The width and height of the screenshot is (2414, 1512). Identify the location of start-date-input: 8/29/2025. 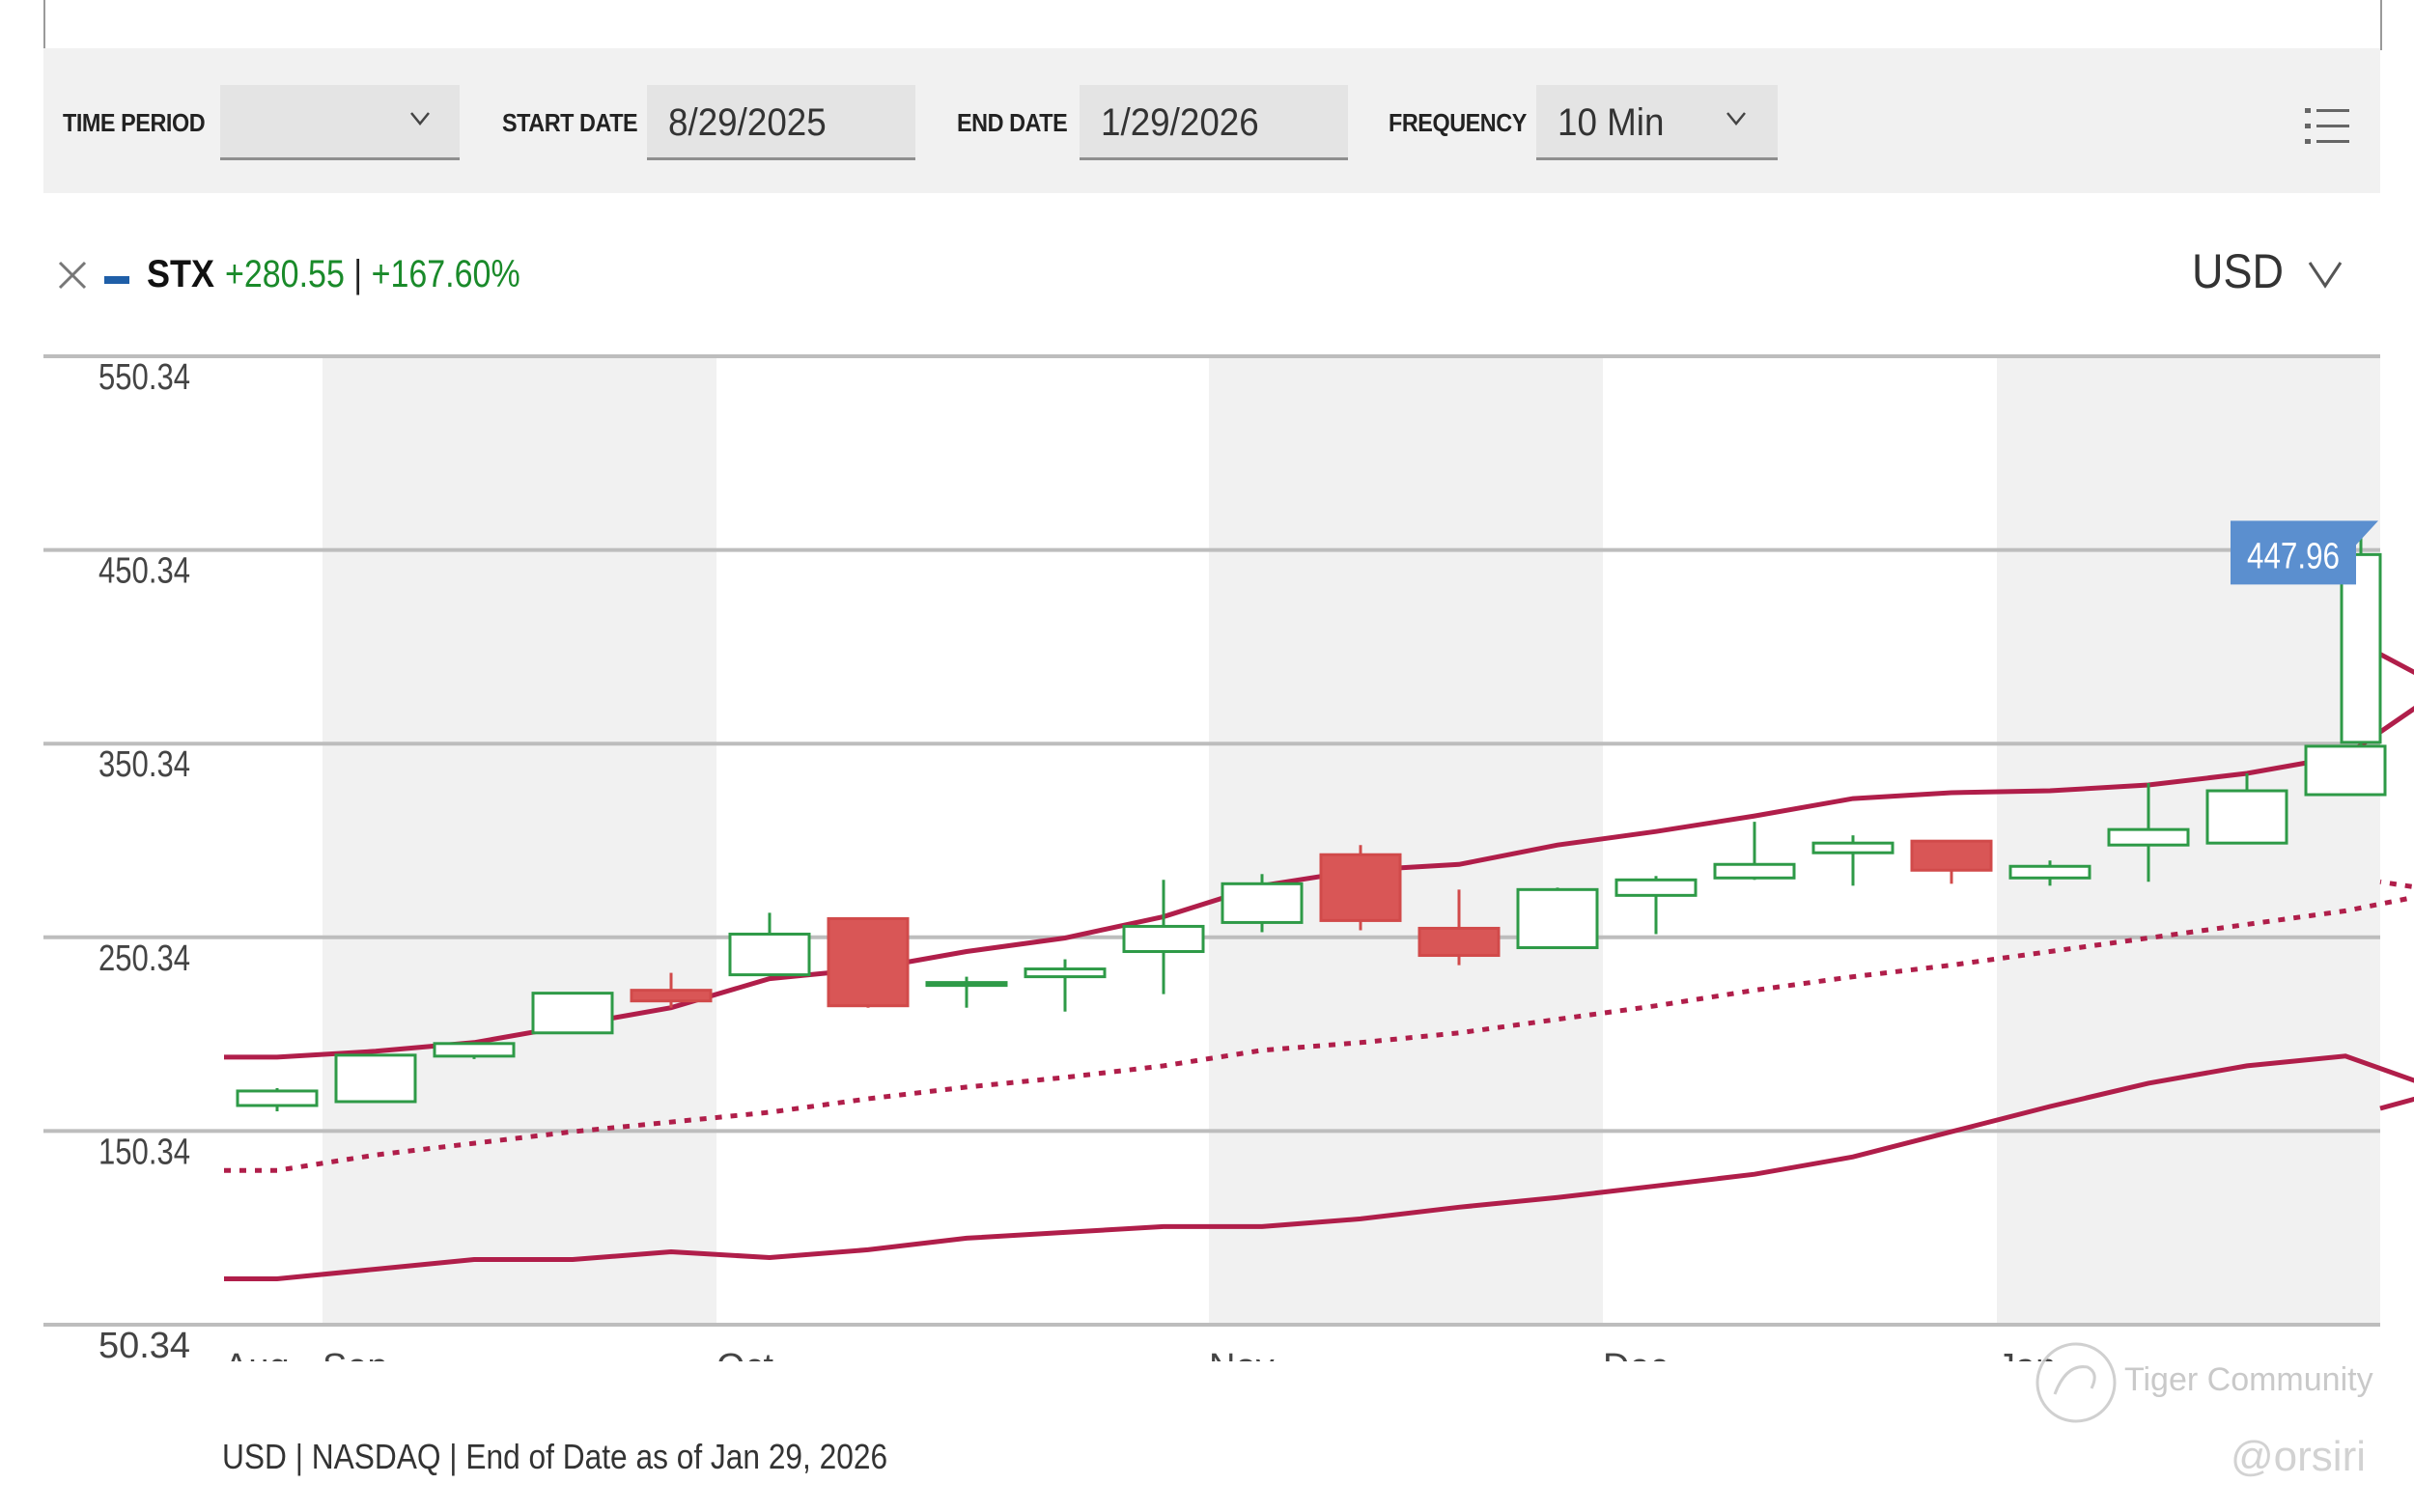
(781, 123).